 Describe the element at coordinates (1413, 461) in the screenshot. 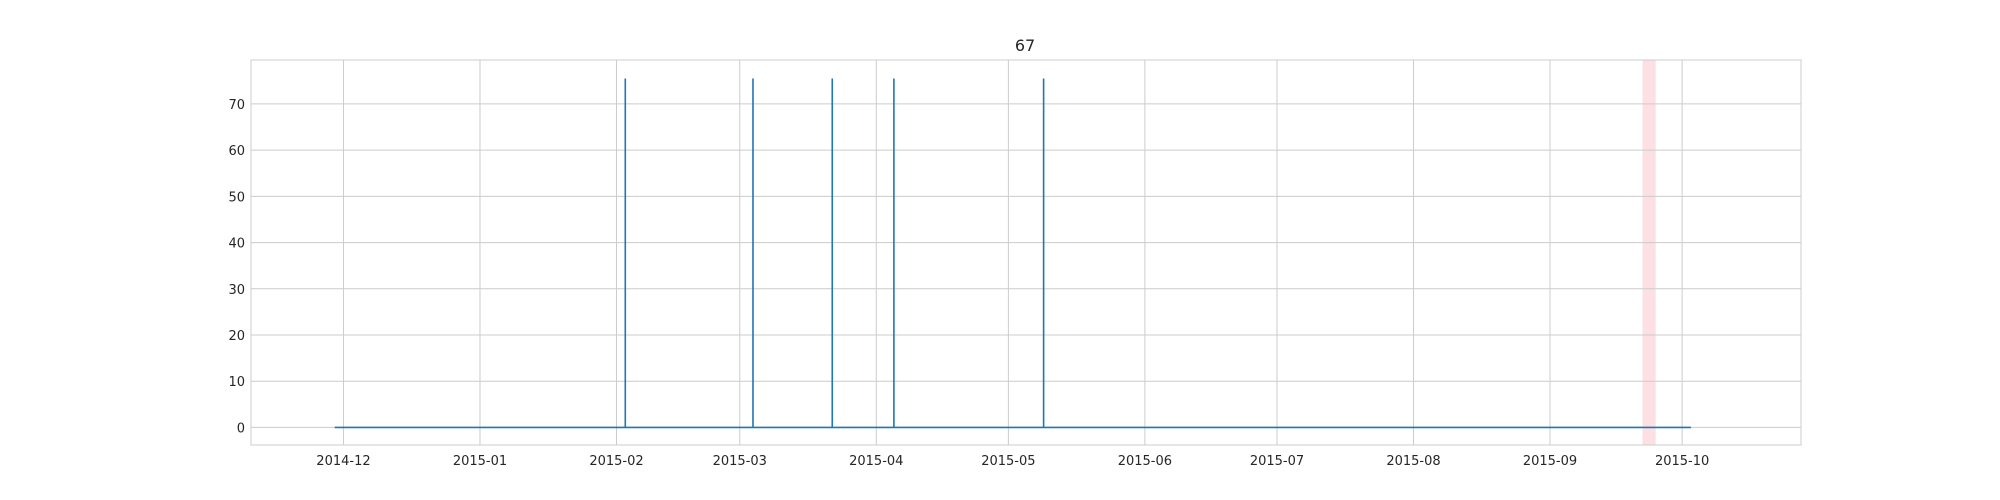

I see `x-tick-label: 2015-08` at that location.